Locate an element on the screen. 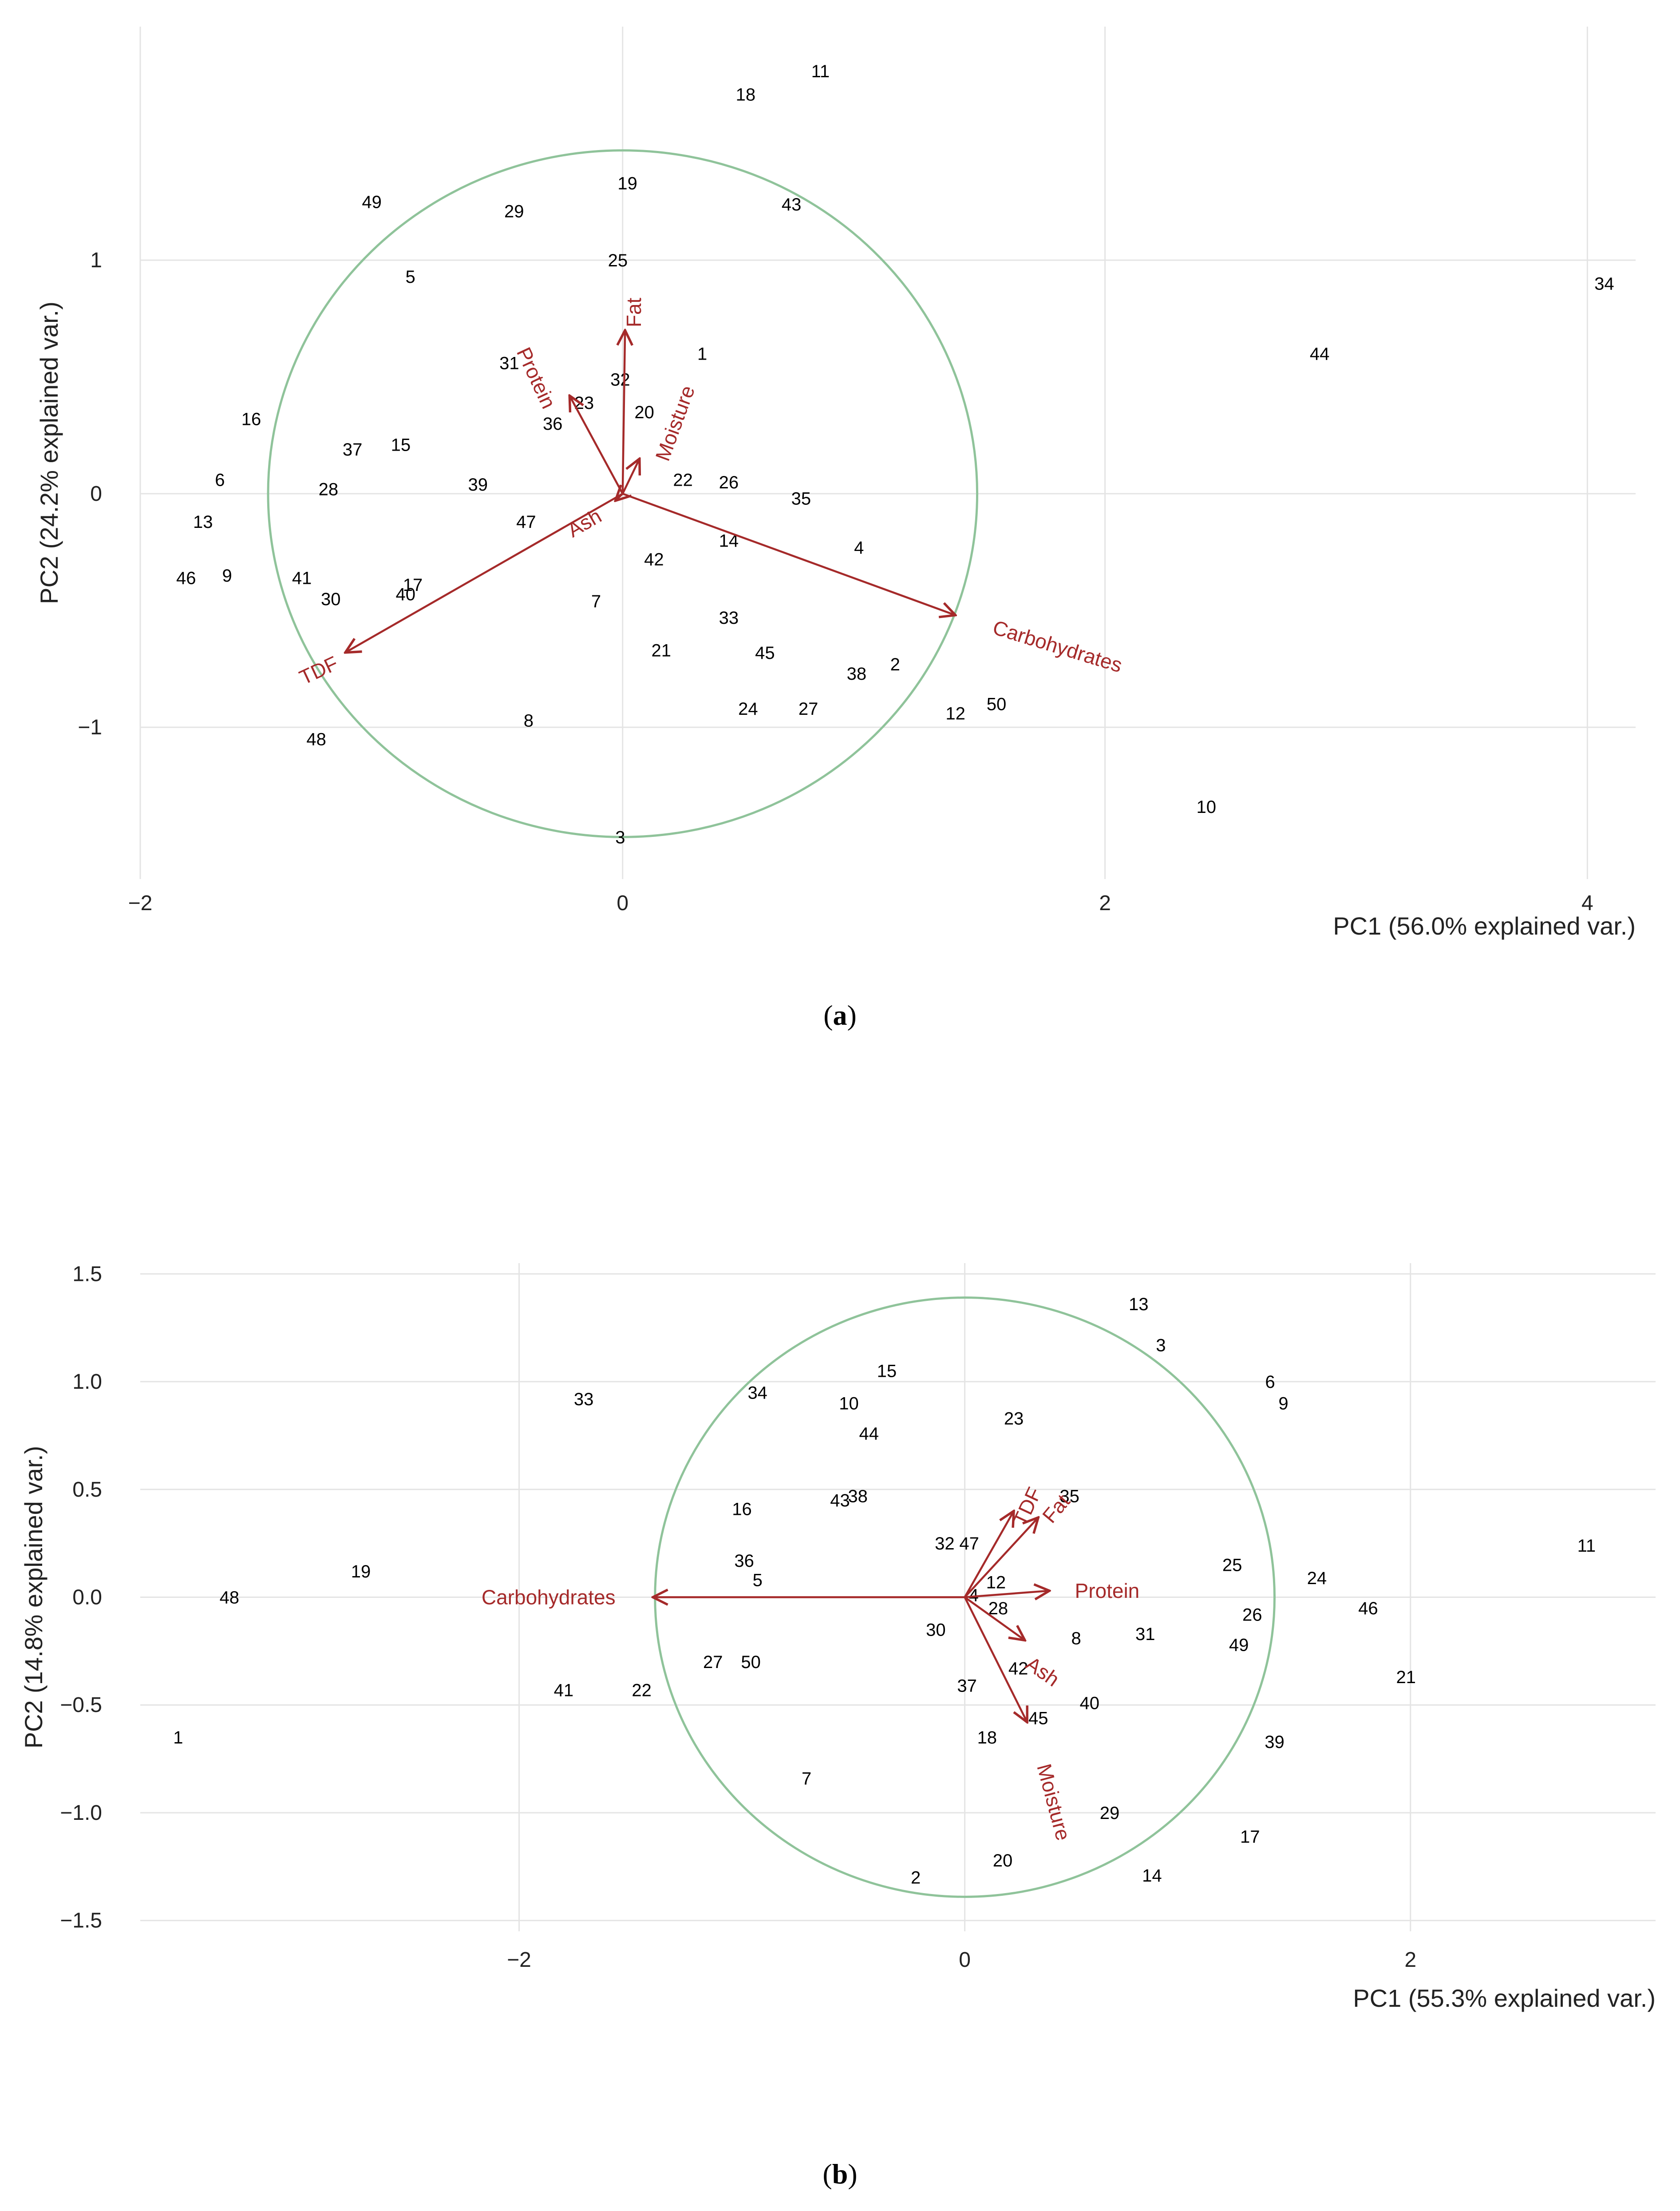  panel-a-point-2: 2 is located at coordinates (895, 664).